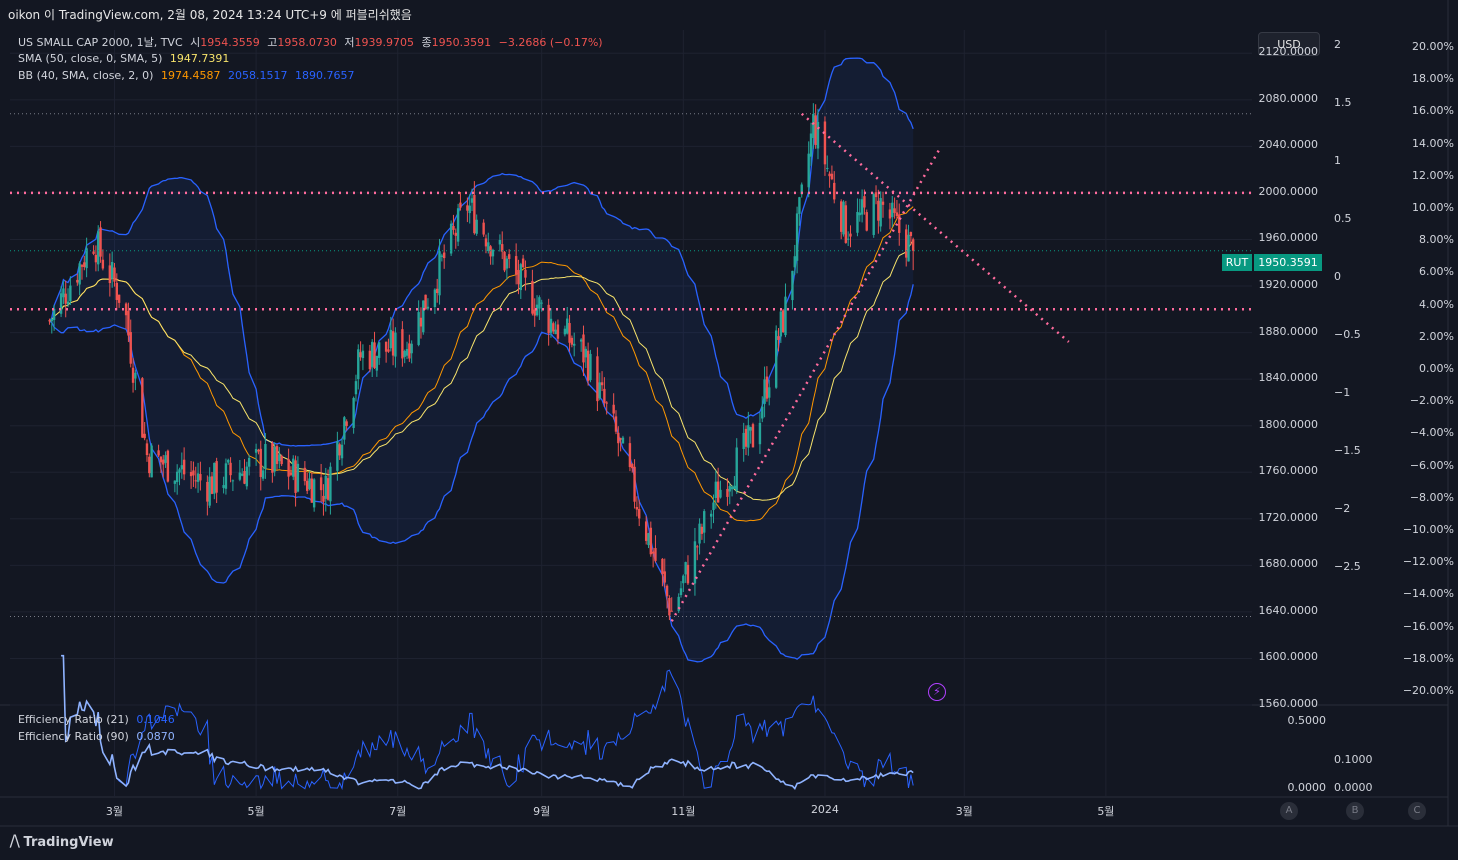  I want to click on currency-button: USD, so click(1289, 44).